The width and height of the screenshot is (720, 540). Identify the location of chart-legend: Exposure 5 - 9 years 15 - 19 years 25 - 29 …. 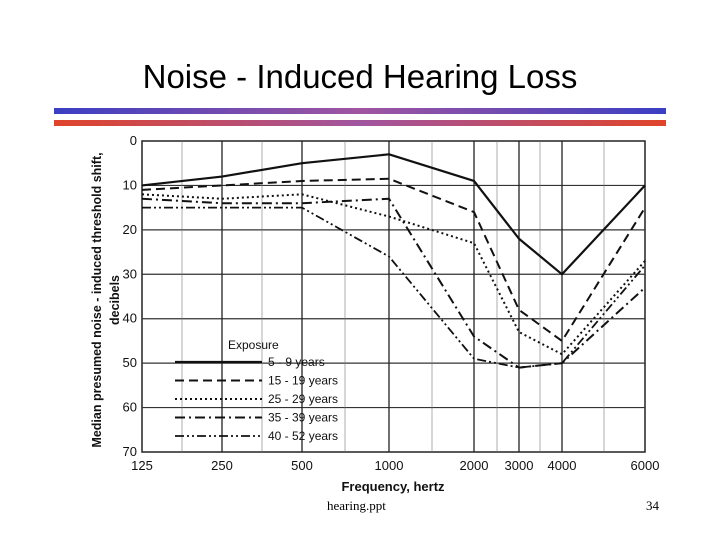
(256, 390).